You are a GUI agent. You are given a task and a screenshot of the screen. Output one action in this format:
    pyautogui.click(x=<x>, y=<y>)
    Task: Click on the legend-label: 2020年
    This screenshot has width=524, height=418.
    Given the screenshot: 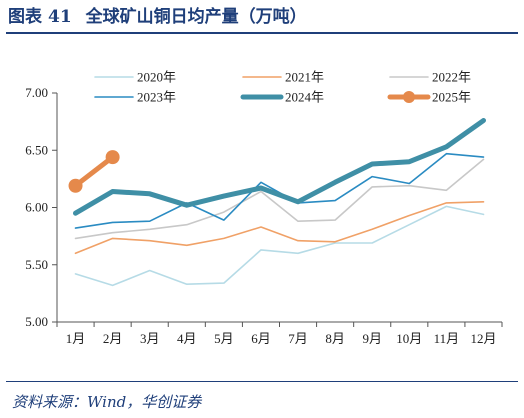 What is the action you would take?
    pyautogui.click(x=156, y=77)
    